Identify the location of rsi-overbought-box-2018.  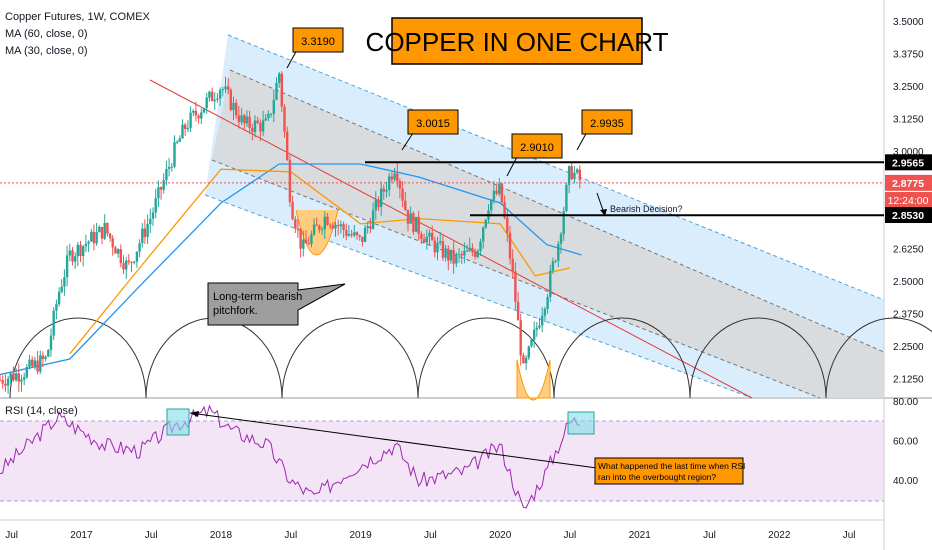
(178, 422).